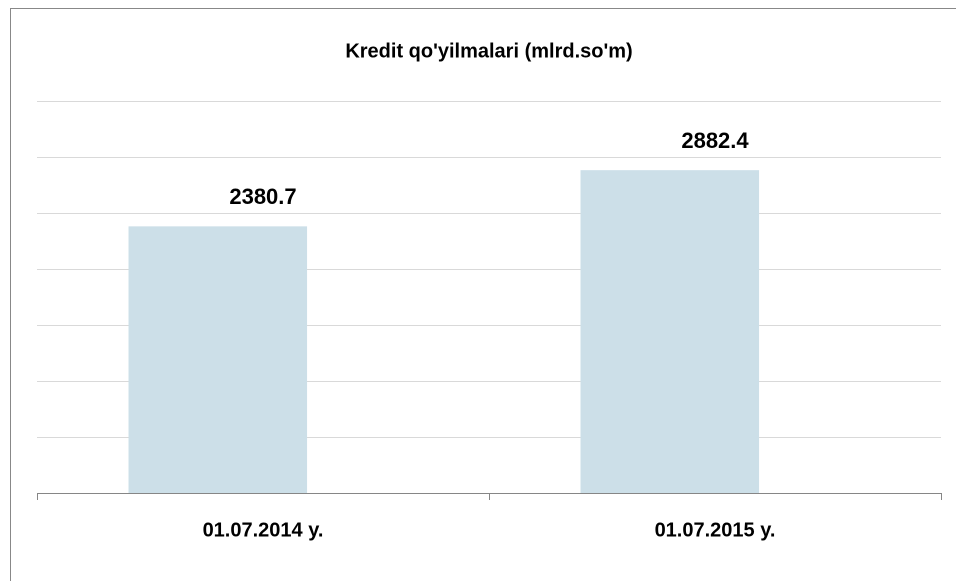 This screenshot has height=586, width=956. What do you see at coordinates (488, 51) in the screenshot?
I see `chart-title: Kredit qo'yilmalari (mlrd.so'm)` at bounding box center [488, 51].